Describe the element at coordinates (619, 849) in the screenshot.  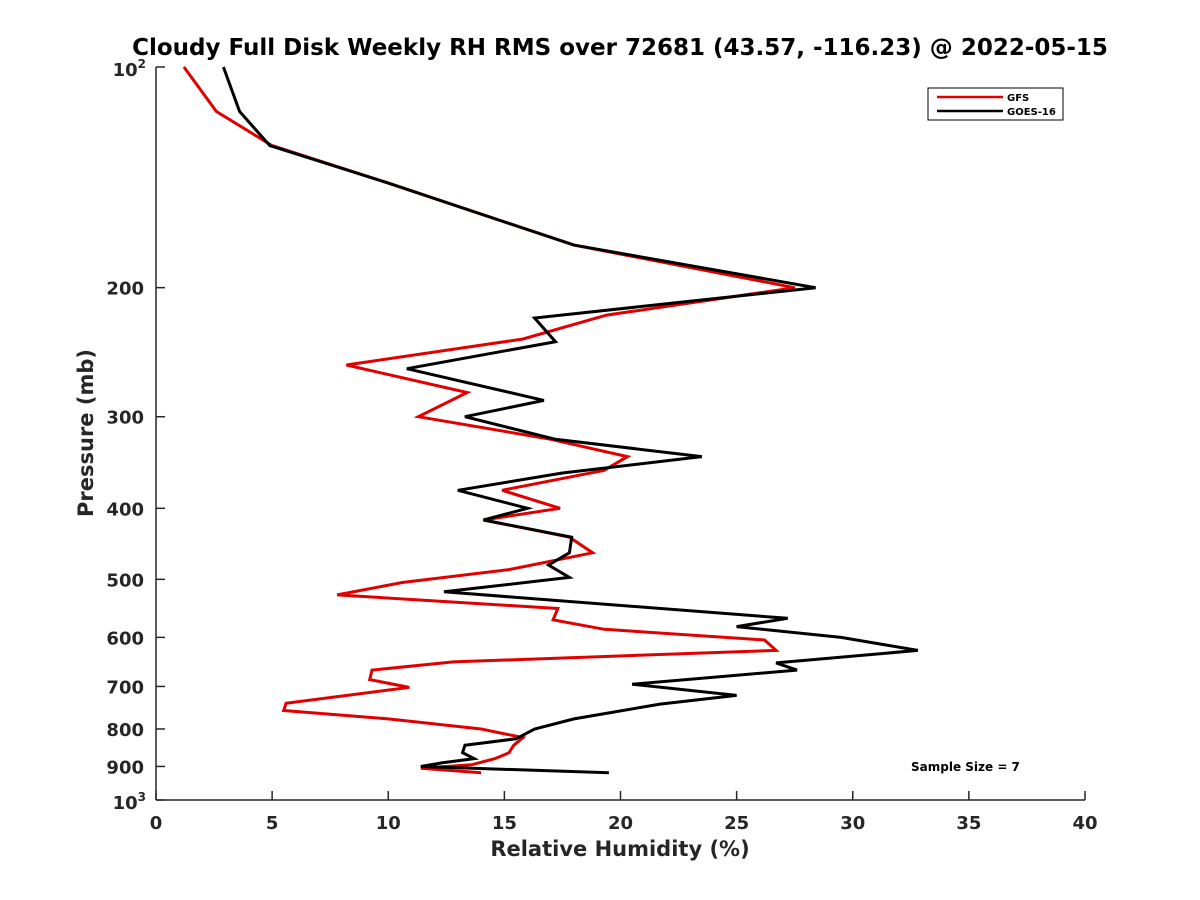
I see `x-axis-label: Relative Humidity (%)` at that location.